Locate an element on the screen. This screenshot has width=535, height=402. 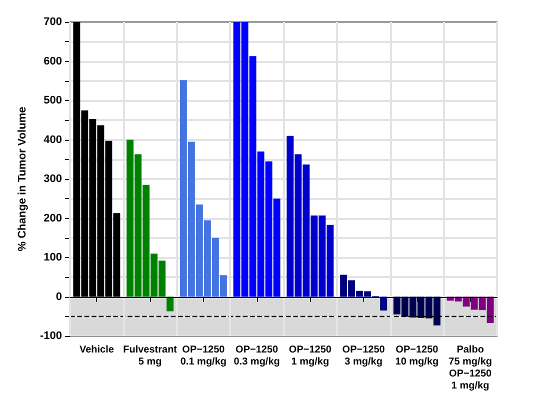
y-tick-label: 400 is located at coordinates (53, 140).